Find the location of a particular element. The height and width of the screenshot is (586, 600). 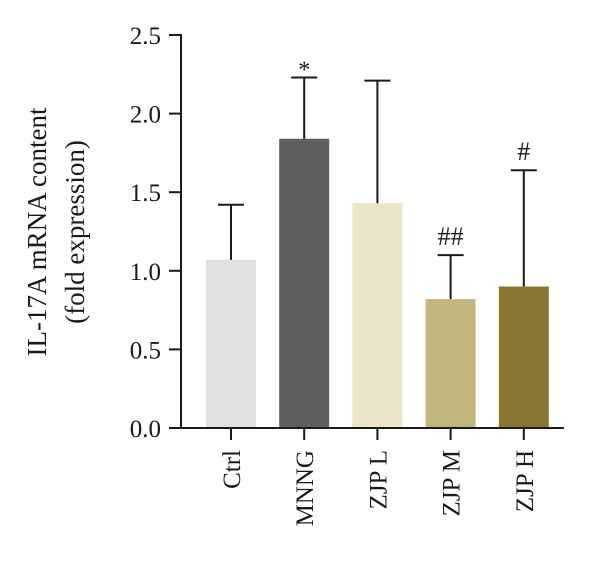

significance-marker: ## is located at coordinates (451, 236).